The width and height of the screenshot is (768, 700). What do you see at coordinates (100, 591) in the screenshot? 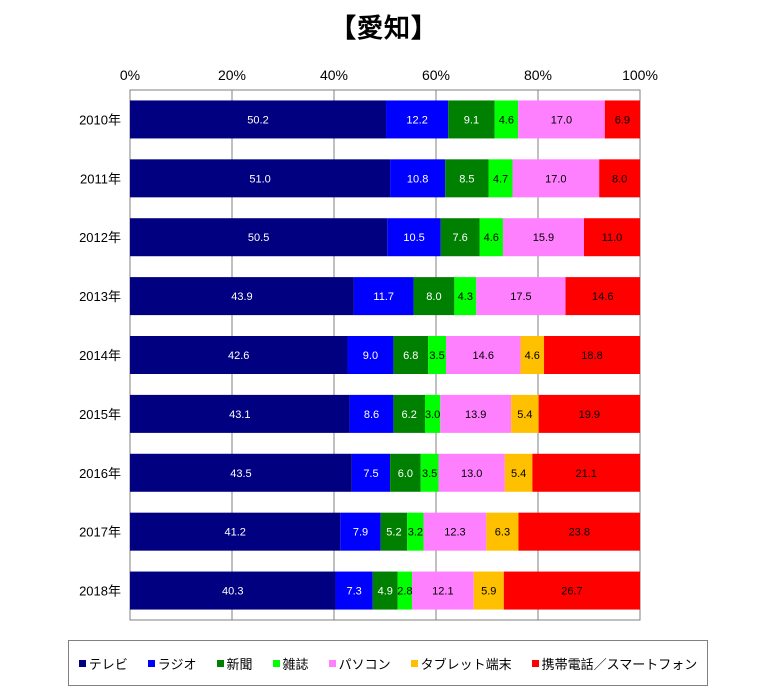
I see `category-label: 2018年` at bounding box center [100, 591].